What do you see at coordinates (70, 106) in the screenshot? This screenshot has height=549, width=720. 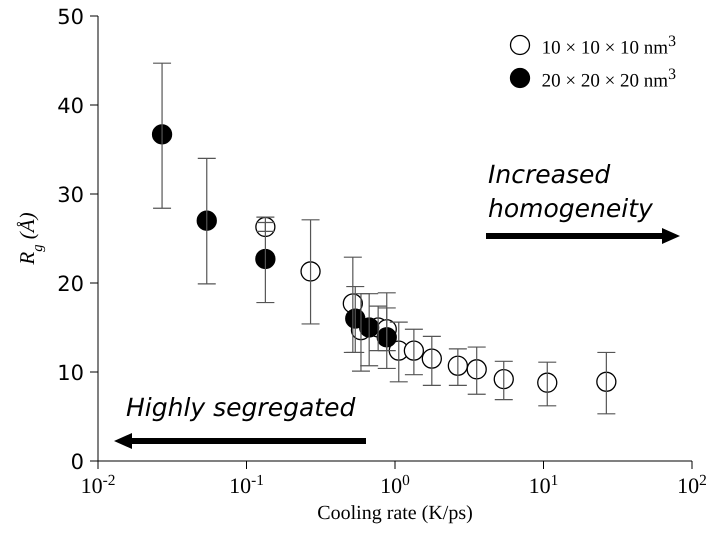 I see `y-tick-label: 40` at bounding box center [70, 106].